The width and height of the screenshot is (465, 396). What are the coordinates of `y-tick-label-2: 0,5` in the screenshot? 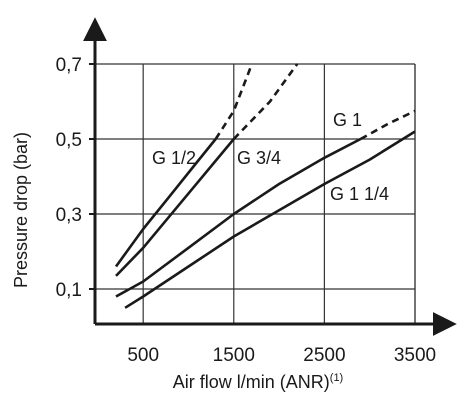 It's located at (69, 140).